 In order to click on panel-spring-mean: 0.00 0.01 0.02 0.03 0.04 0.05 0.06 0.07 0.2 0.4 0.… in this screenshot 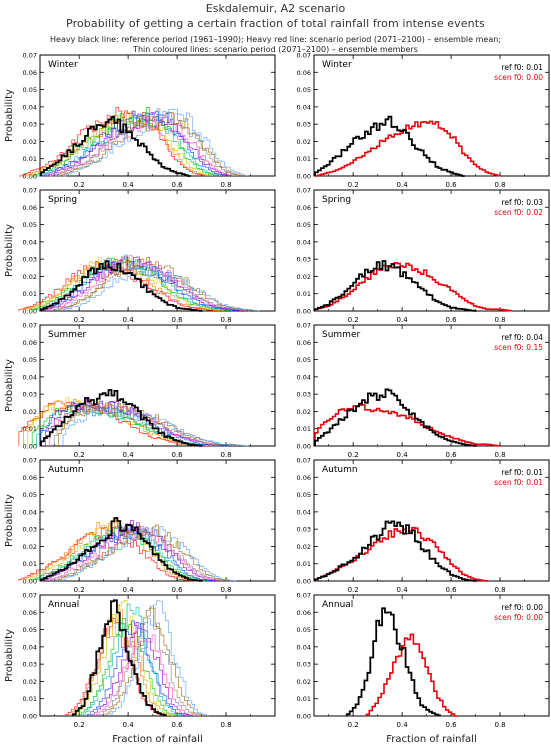, I will do `click(423, 255)`.